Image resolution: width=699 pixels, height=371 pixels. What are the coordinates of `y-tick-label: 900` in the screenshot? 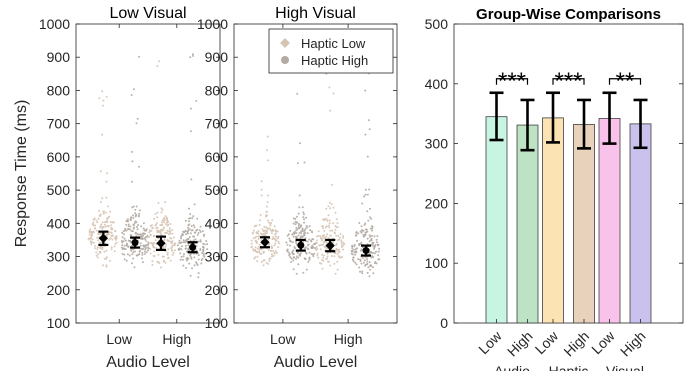 It's located at (217, 57).